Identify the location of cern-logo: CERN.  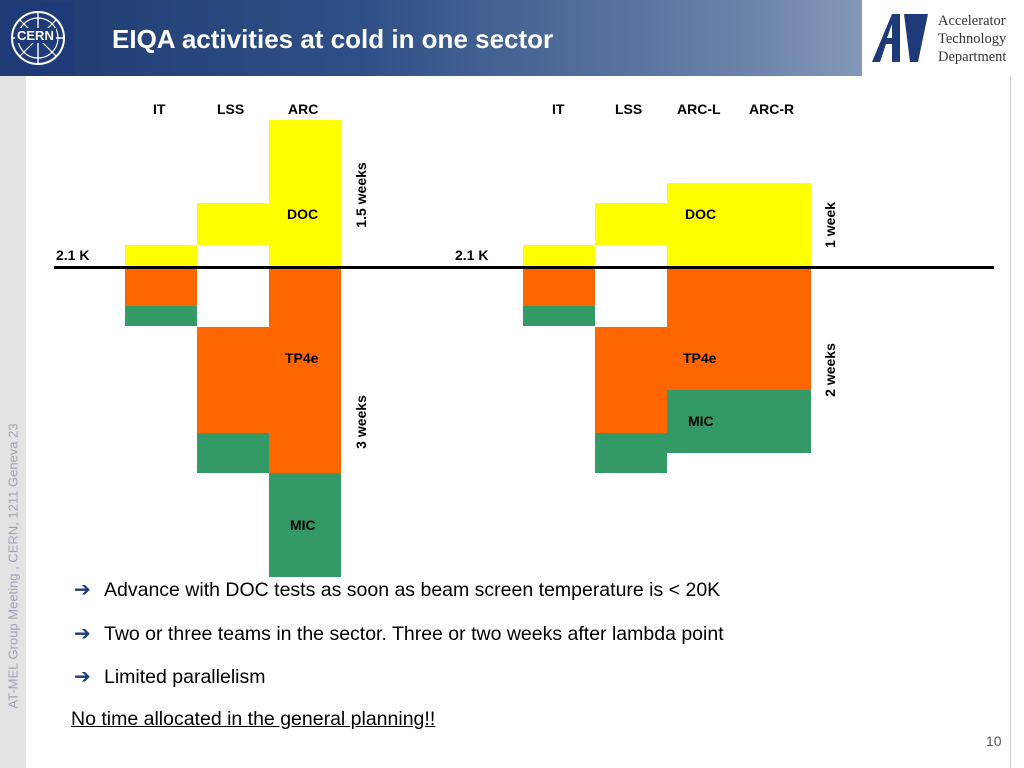
(38, 38).